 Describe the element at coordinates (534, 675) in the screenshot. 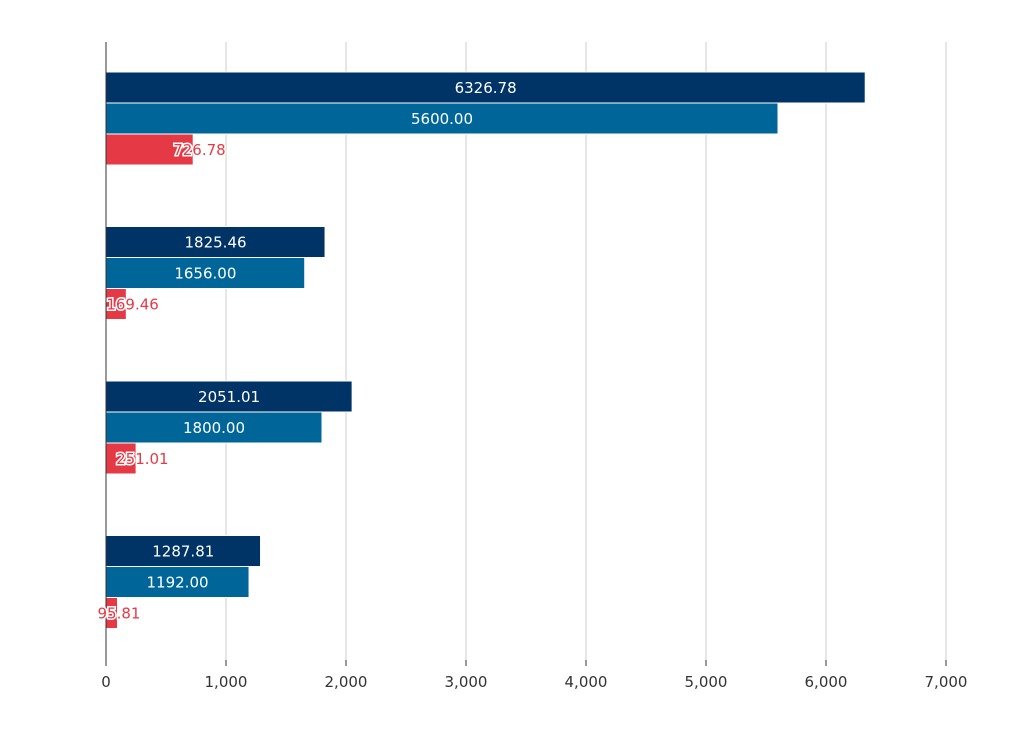

I see `x-axis-ticks: 0 1,000 2,000 3,000 4,000 5,000 6,000 7,000` at that location.